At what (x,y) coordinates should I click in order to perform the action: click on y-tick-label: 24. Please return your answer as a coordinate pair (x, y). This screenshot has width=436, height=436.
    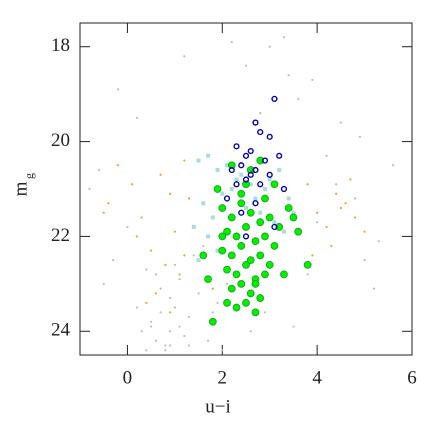
    Looking at the image, I should click on (61, 330).